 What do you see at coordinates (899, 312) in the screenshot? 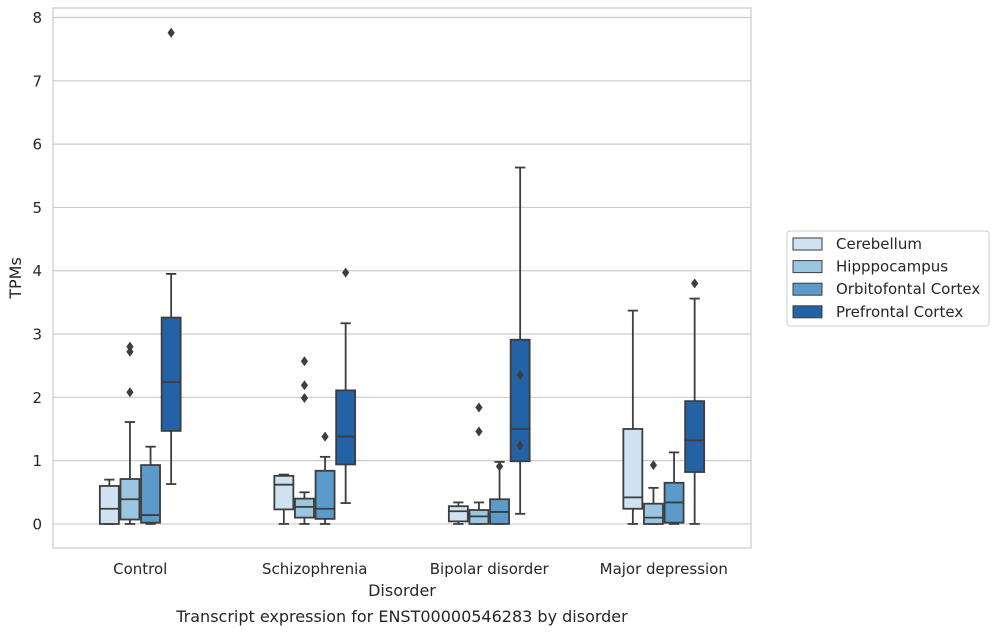
I see `legend-label: Prefrontal Cortex` at bounding box center [899, 312].